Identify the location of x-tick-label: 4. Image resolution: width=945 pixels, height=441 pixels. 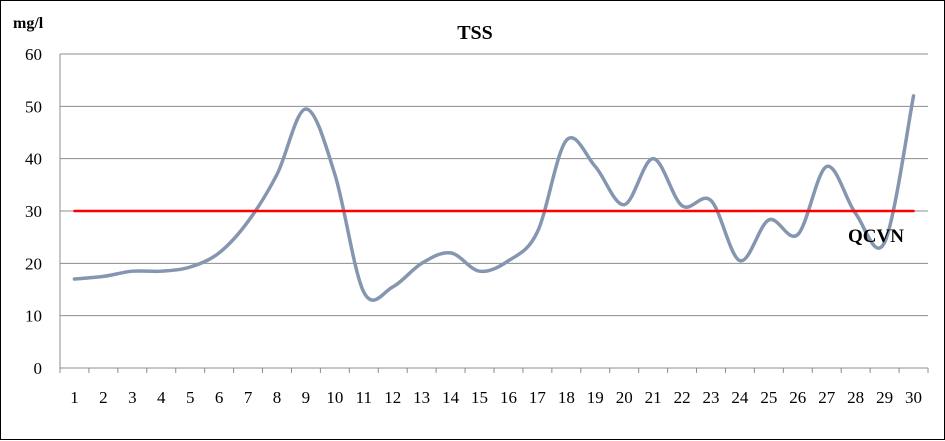
(161, 397).